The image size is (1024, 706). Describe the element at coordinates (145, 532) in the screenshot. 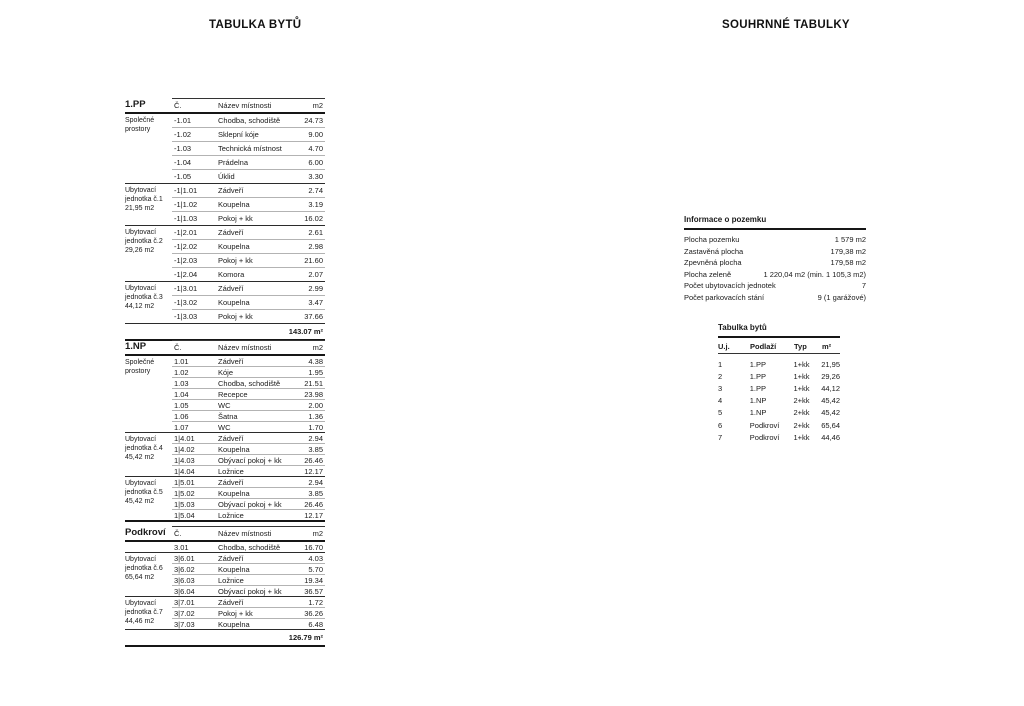

I see `floor-label: Podkroví` at that location.